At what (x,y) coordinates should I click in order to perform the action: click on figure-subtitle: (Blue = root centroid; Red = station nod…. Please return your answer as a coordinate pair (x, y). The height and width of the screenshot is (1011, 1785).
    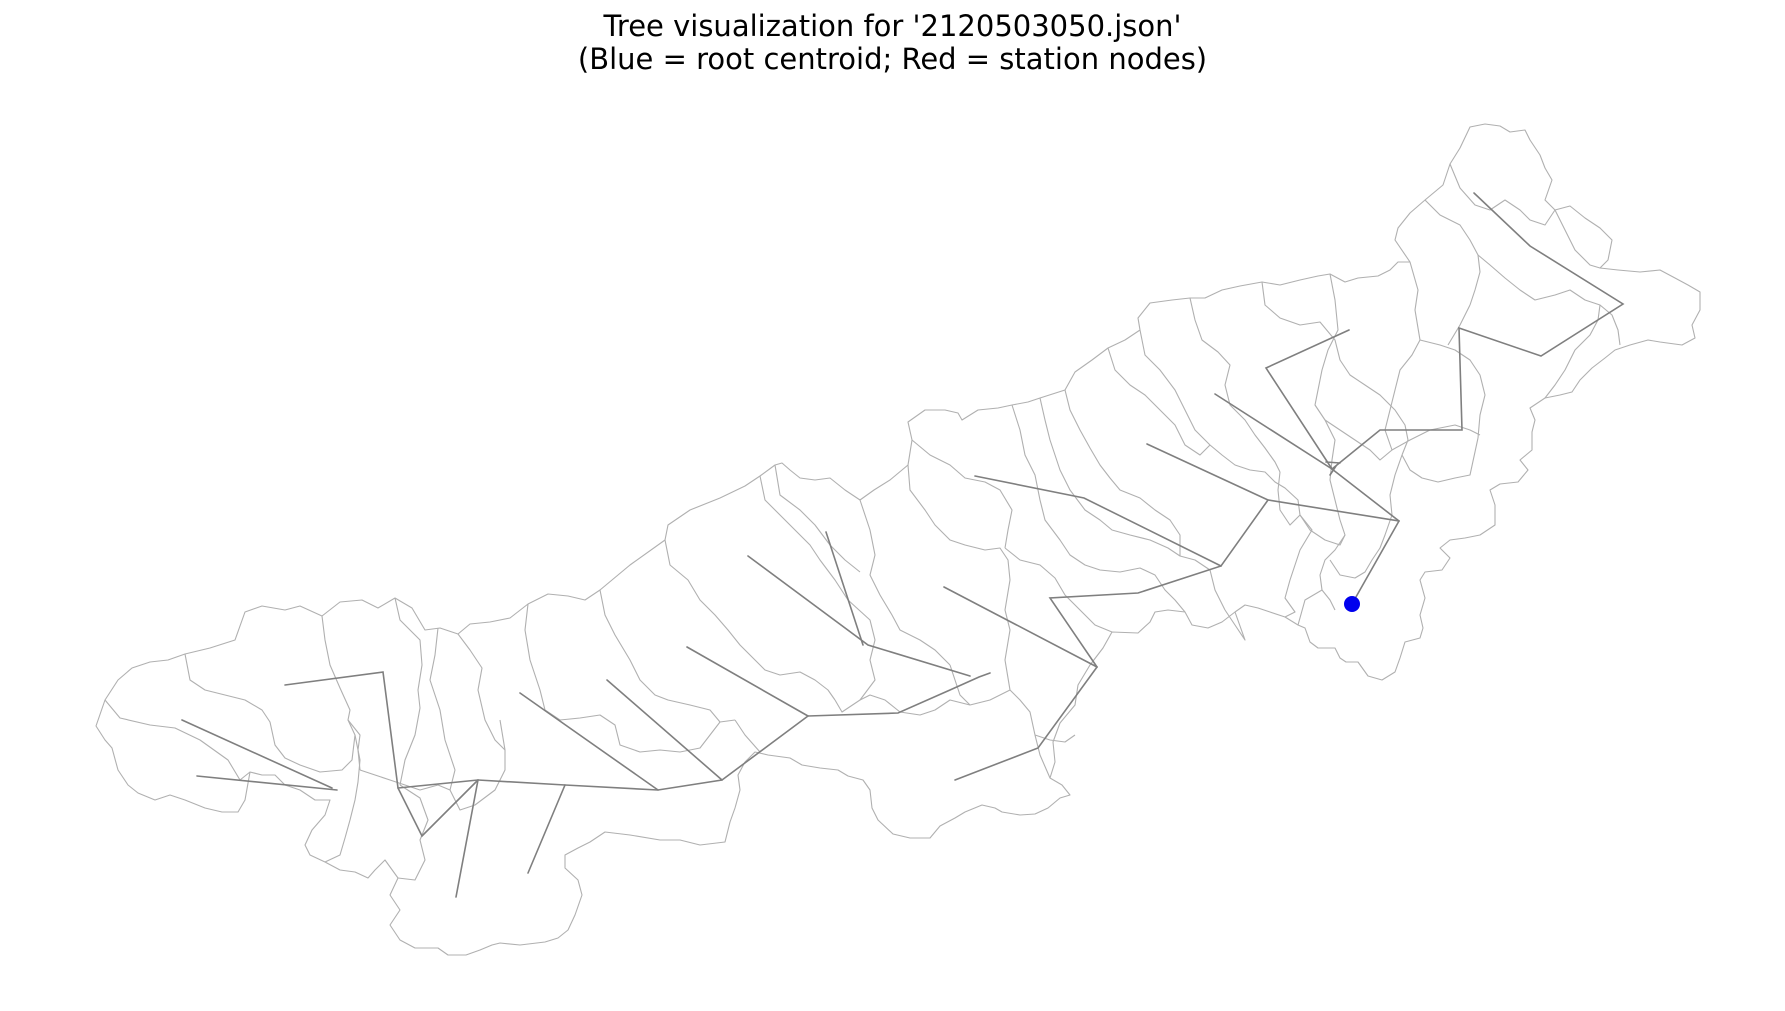
    Looking at the image, I should click on (892, 59).